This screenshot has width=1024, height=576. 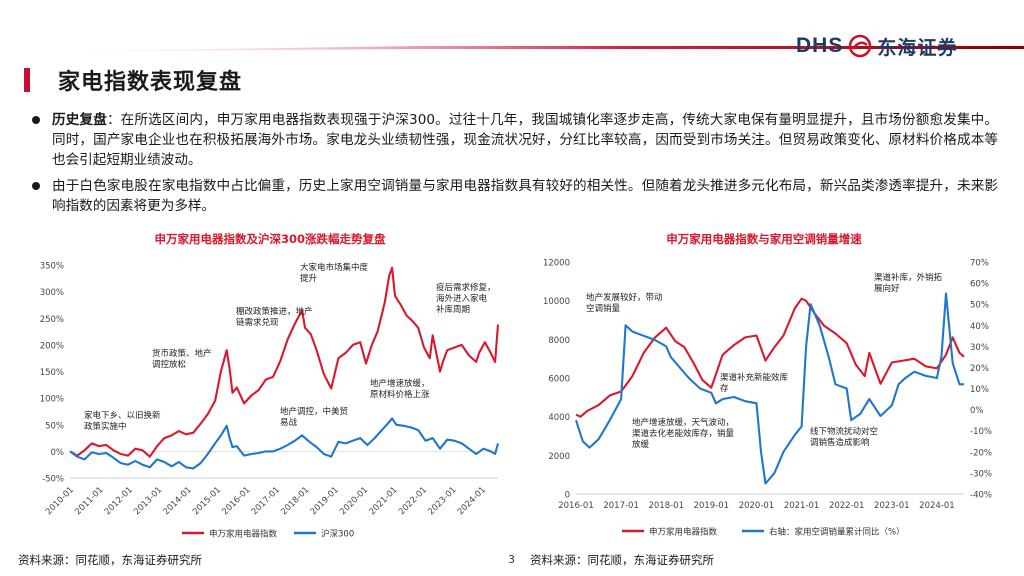 What do you see at coordinates (400, 394) in the screenshot?
I see `annotation-text: 原材料价格上涨` at bounding box center [400, 394].